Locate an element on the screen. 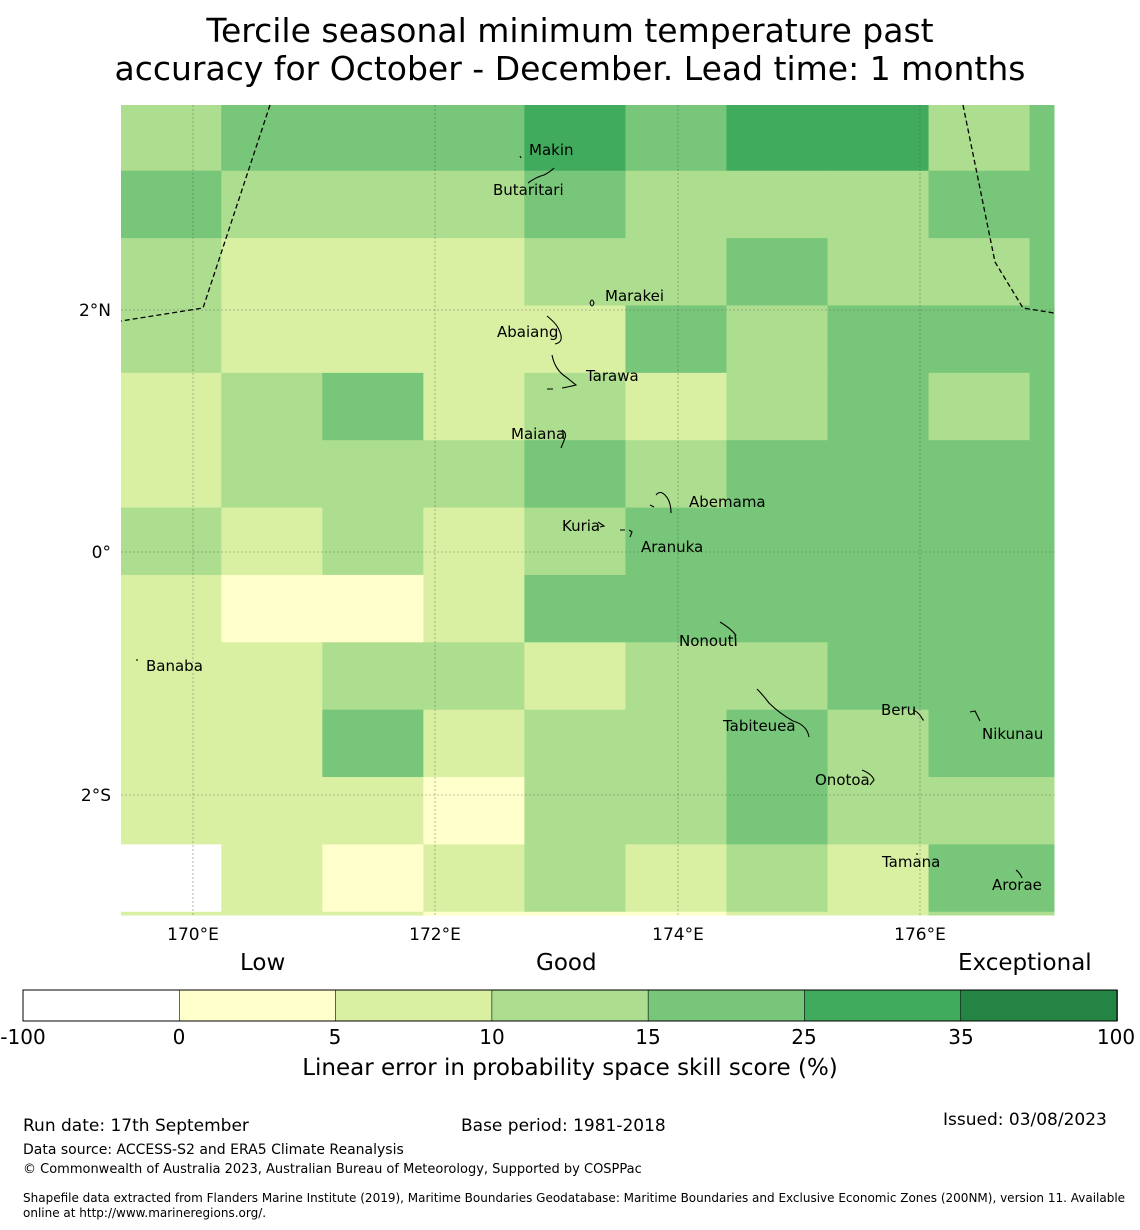 This screenshot has height=1230, width=1140. eez-boundary is located at coordinates (587, 213).